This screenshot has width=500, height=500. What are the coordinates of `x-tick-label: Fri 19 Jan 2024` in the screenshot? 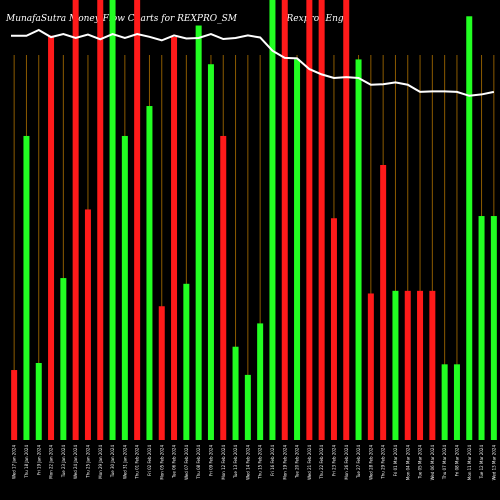 It's located at (38, 460).